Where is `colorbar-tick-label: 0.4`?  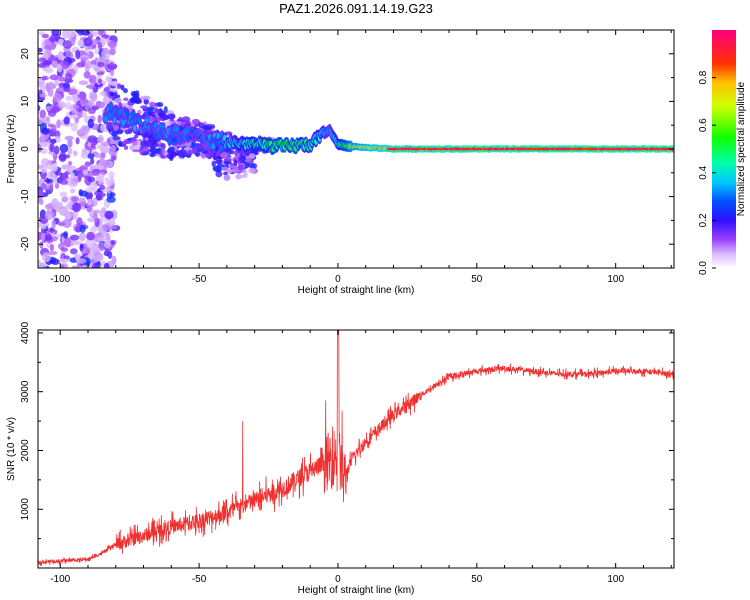
colorbar-tick-label: 0.4 is located at coordinates (703, 172).